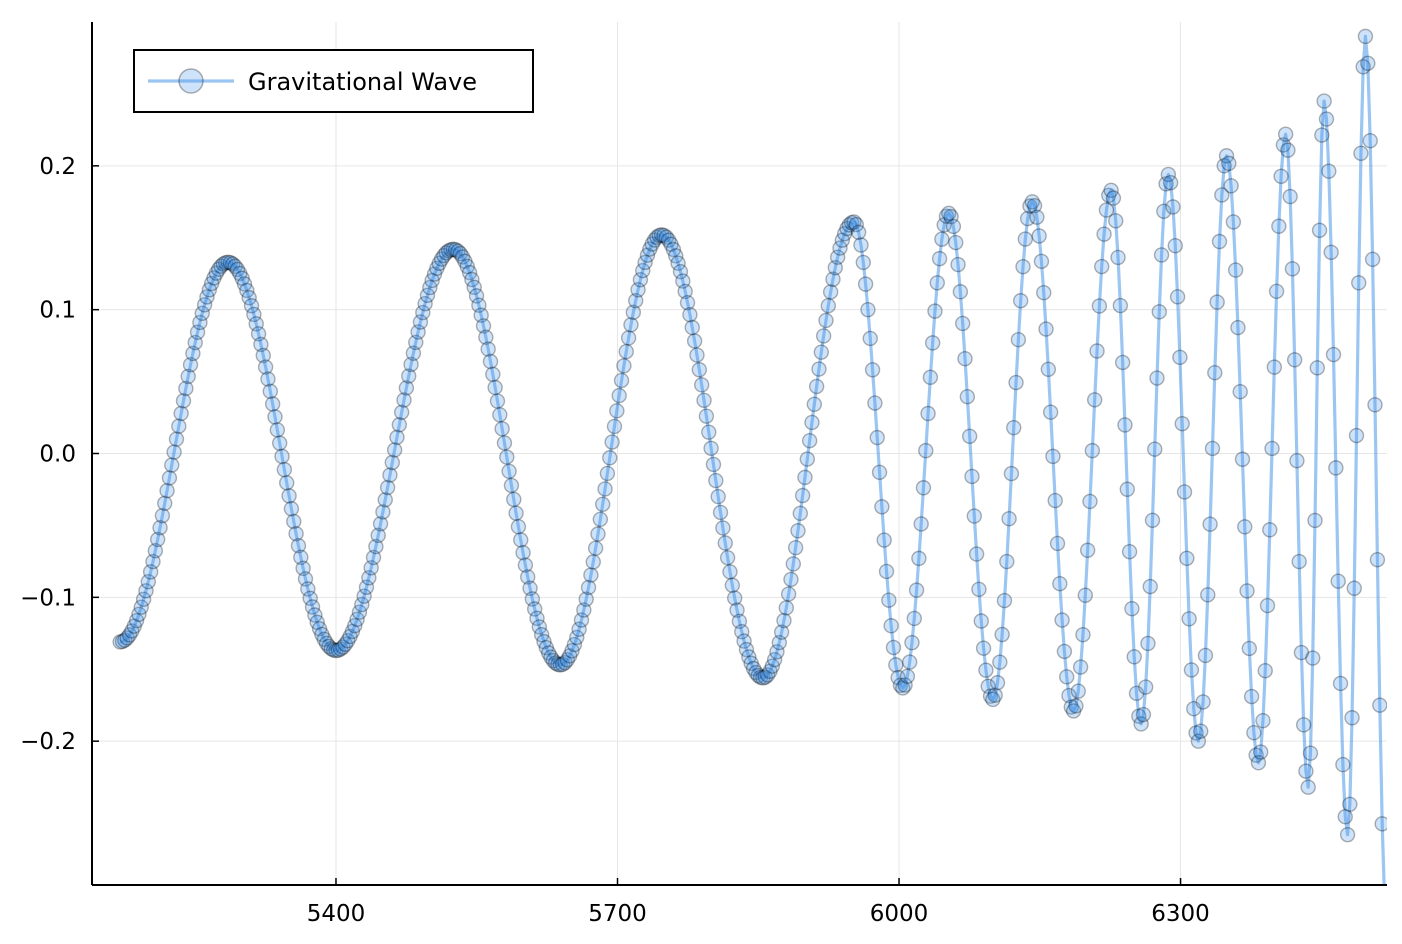  I want to click on y-tick-label: −0.1, so click(48, 598).